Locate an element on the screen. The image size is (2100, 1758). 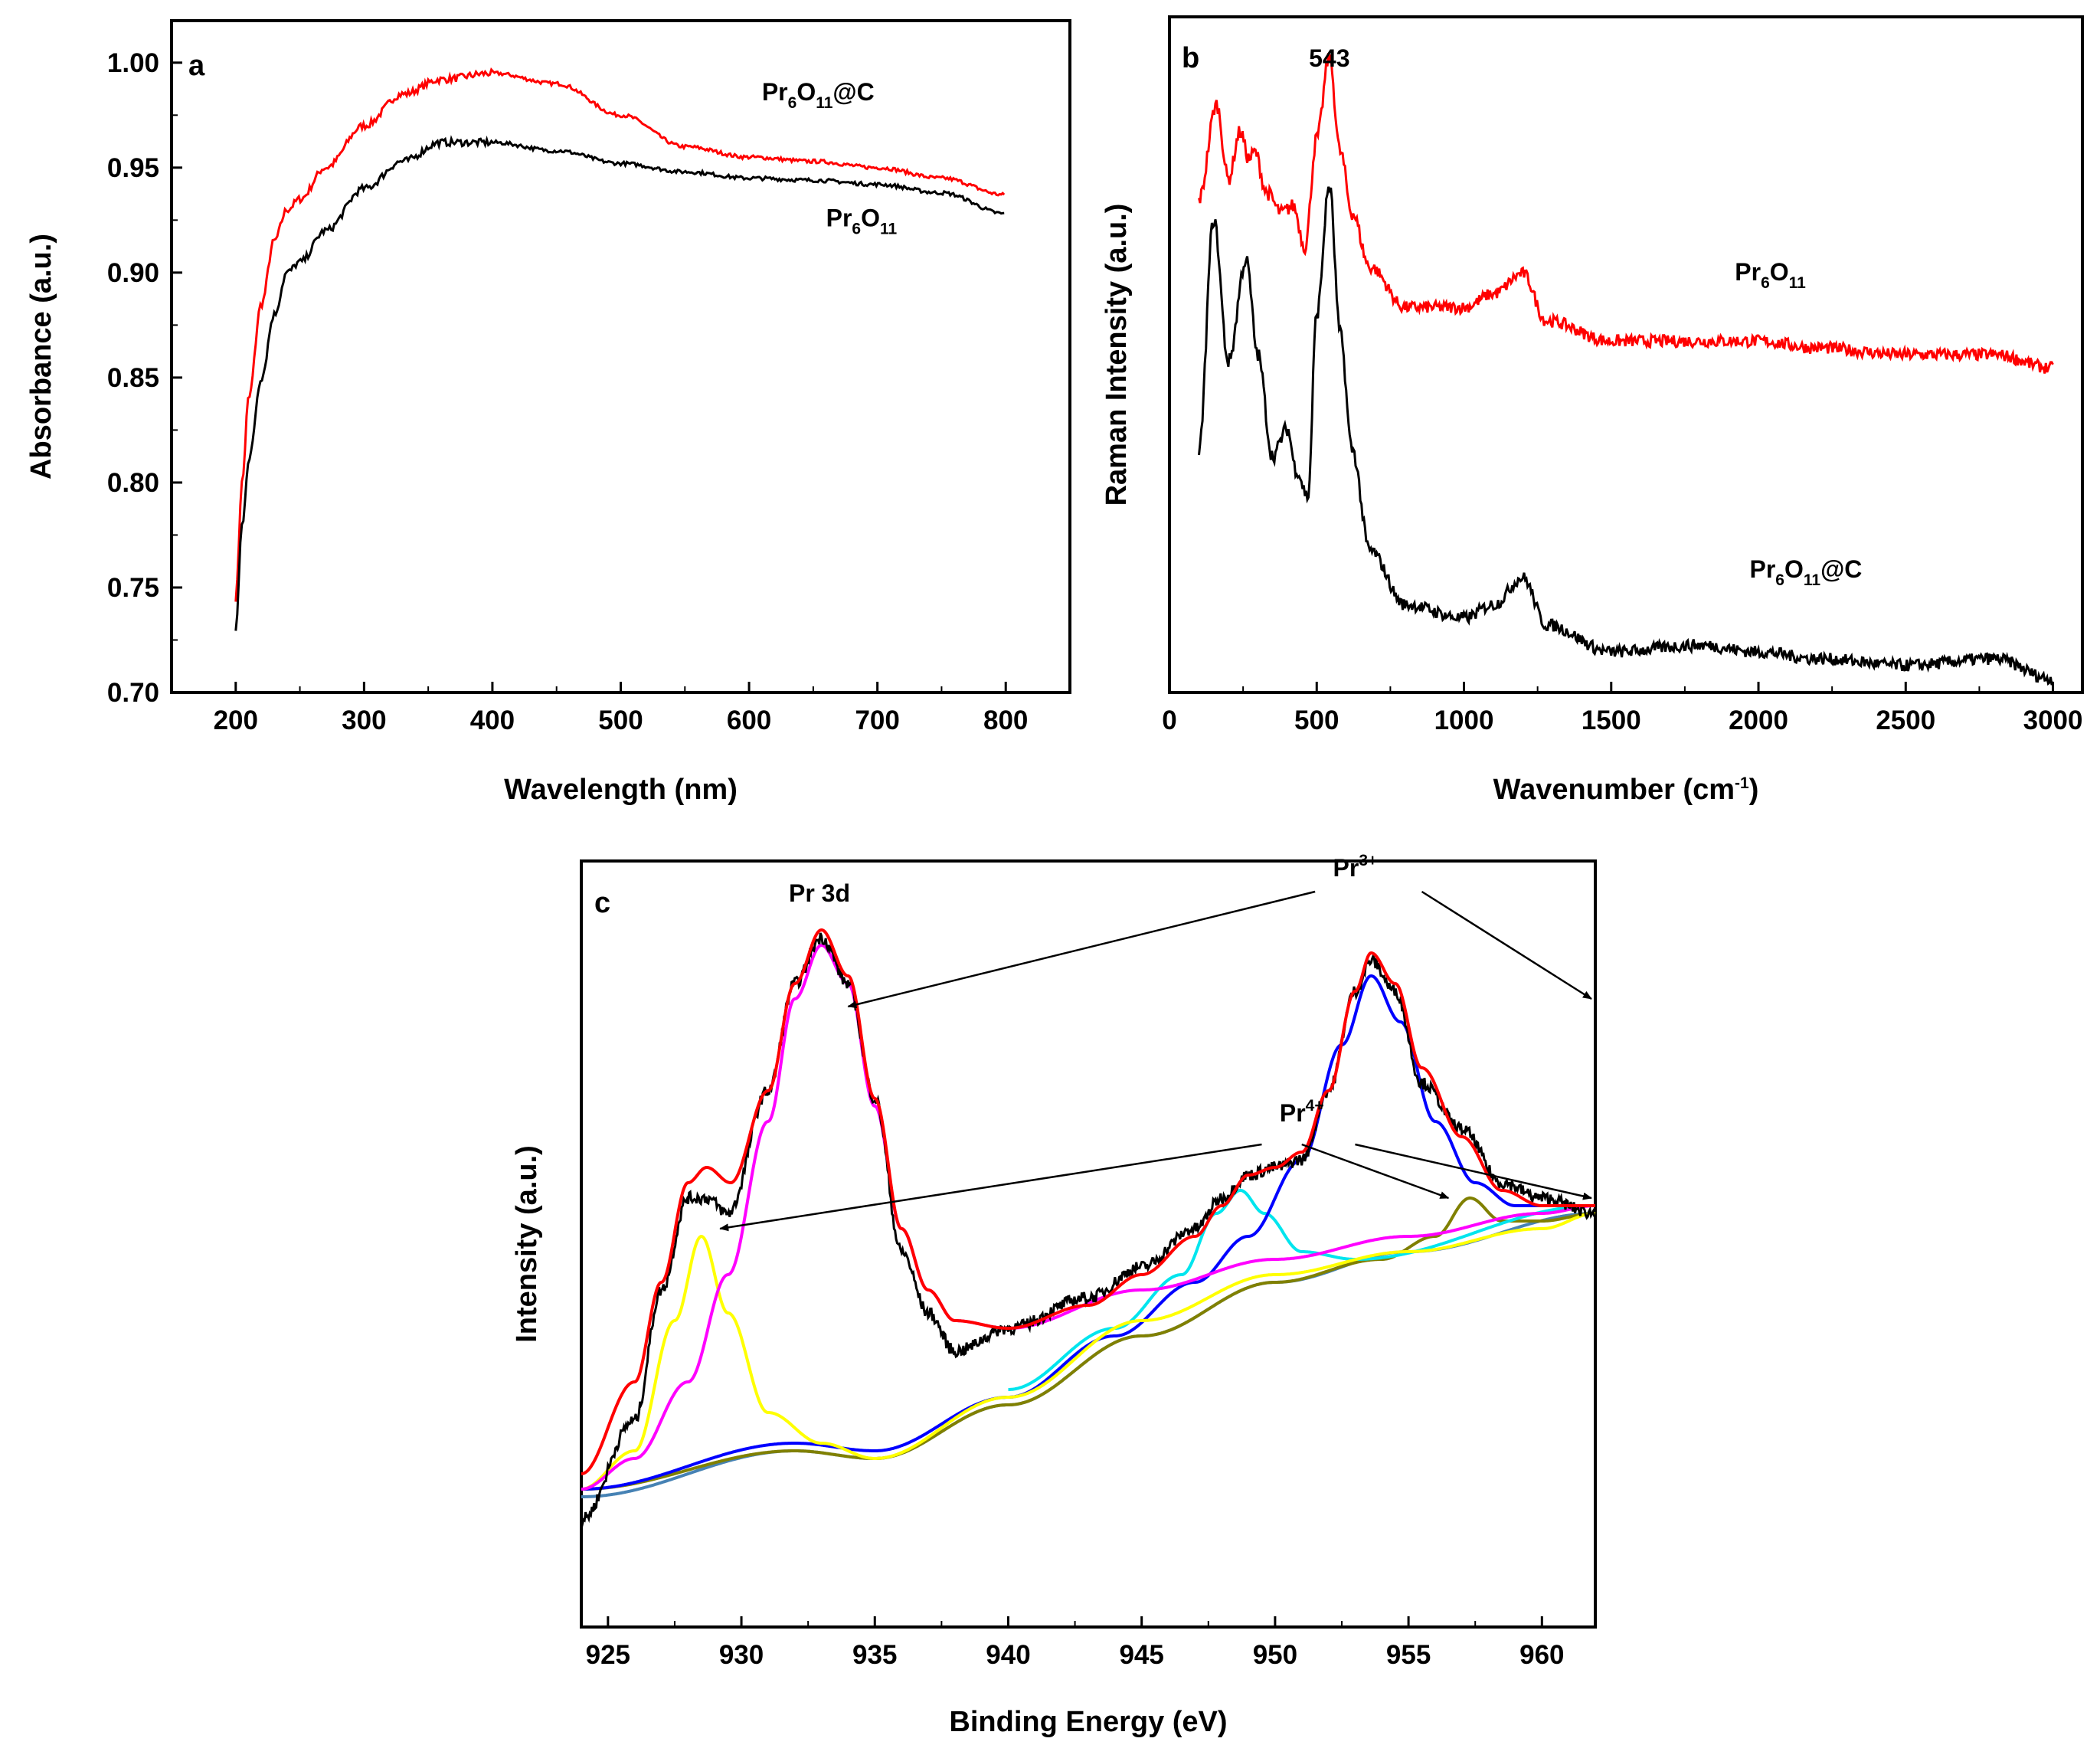
annotation-superscript: 3+ is located at coordinates (1368, 861).